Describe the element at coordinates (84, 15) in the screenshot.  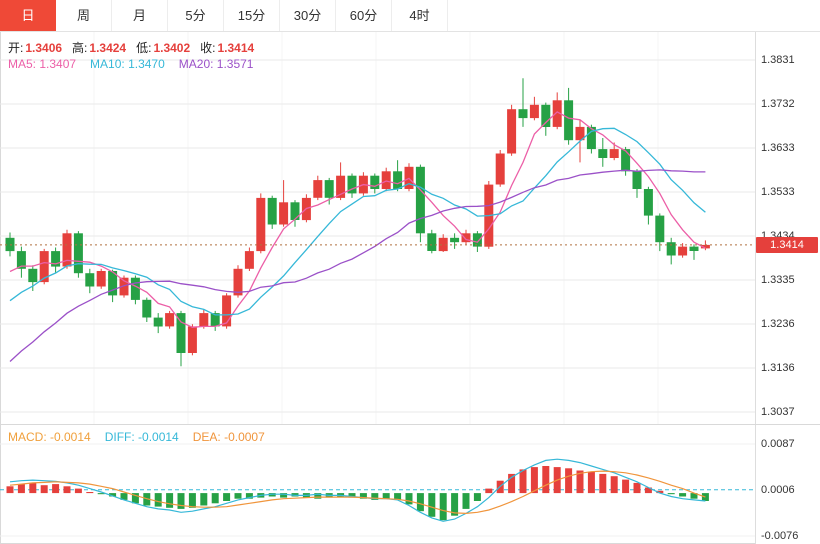
I see `tab-week: 周` at that location.